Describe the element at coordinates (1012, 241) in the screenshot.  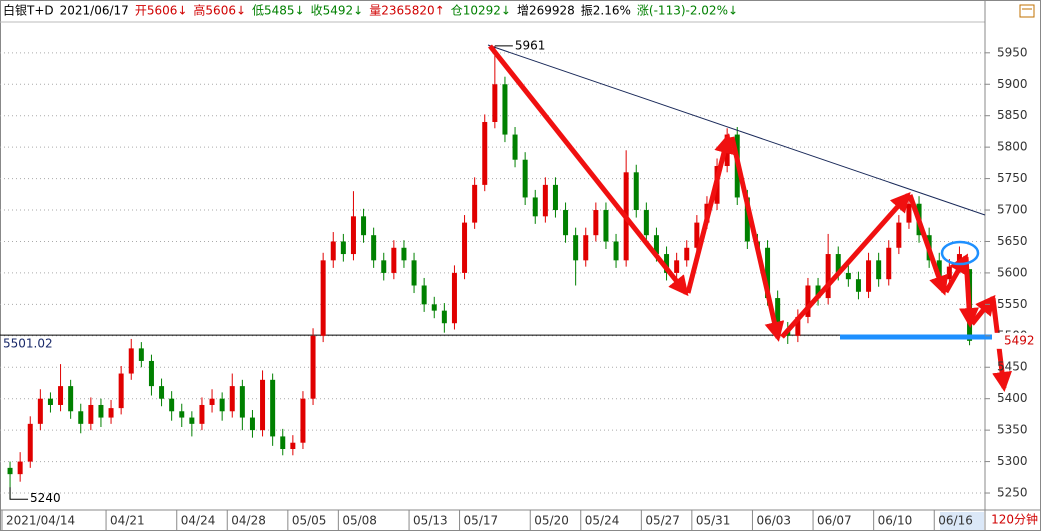
I see `y-tick-label: 5650` at that location.